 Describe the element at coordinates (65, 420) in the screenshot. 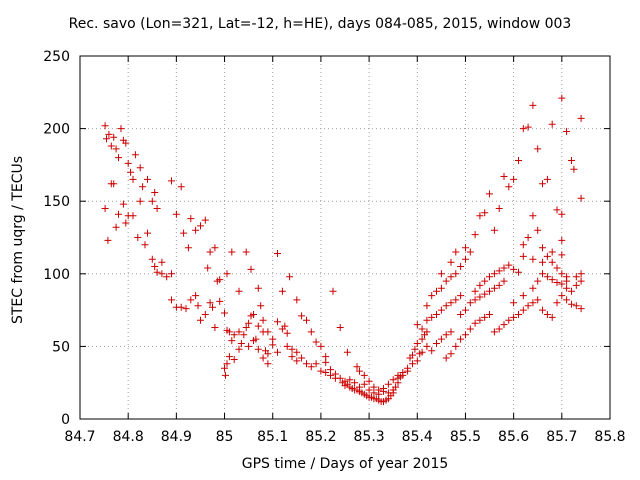

I see `y-tick-label: 0` at that location.